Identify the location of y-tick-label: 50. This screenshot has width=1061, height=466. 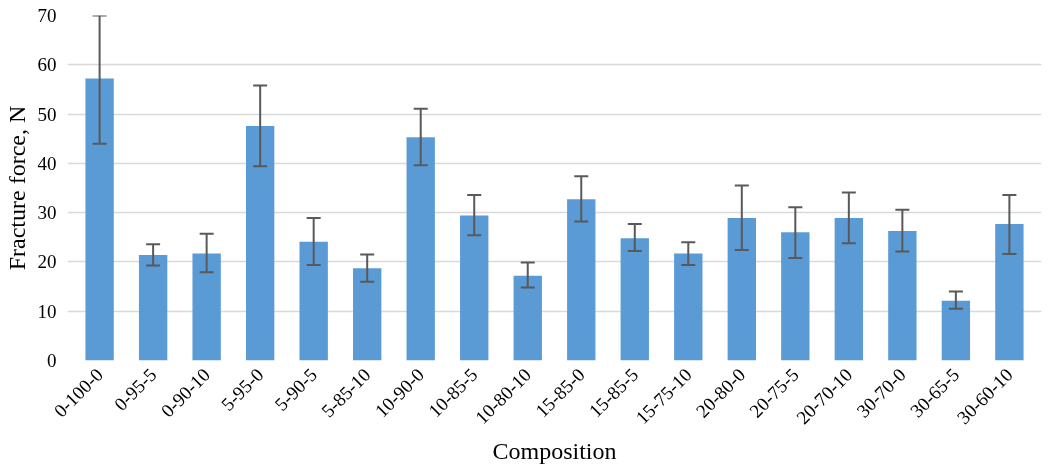
(47, 114).